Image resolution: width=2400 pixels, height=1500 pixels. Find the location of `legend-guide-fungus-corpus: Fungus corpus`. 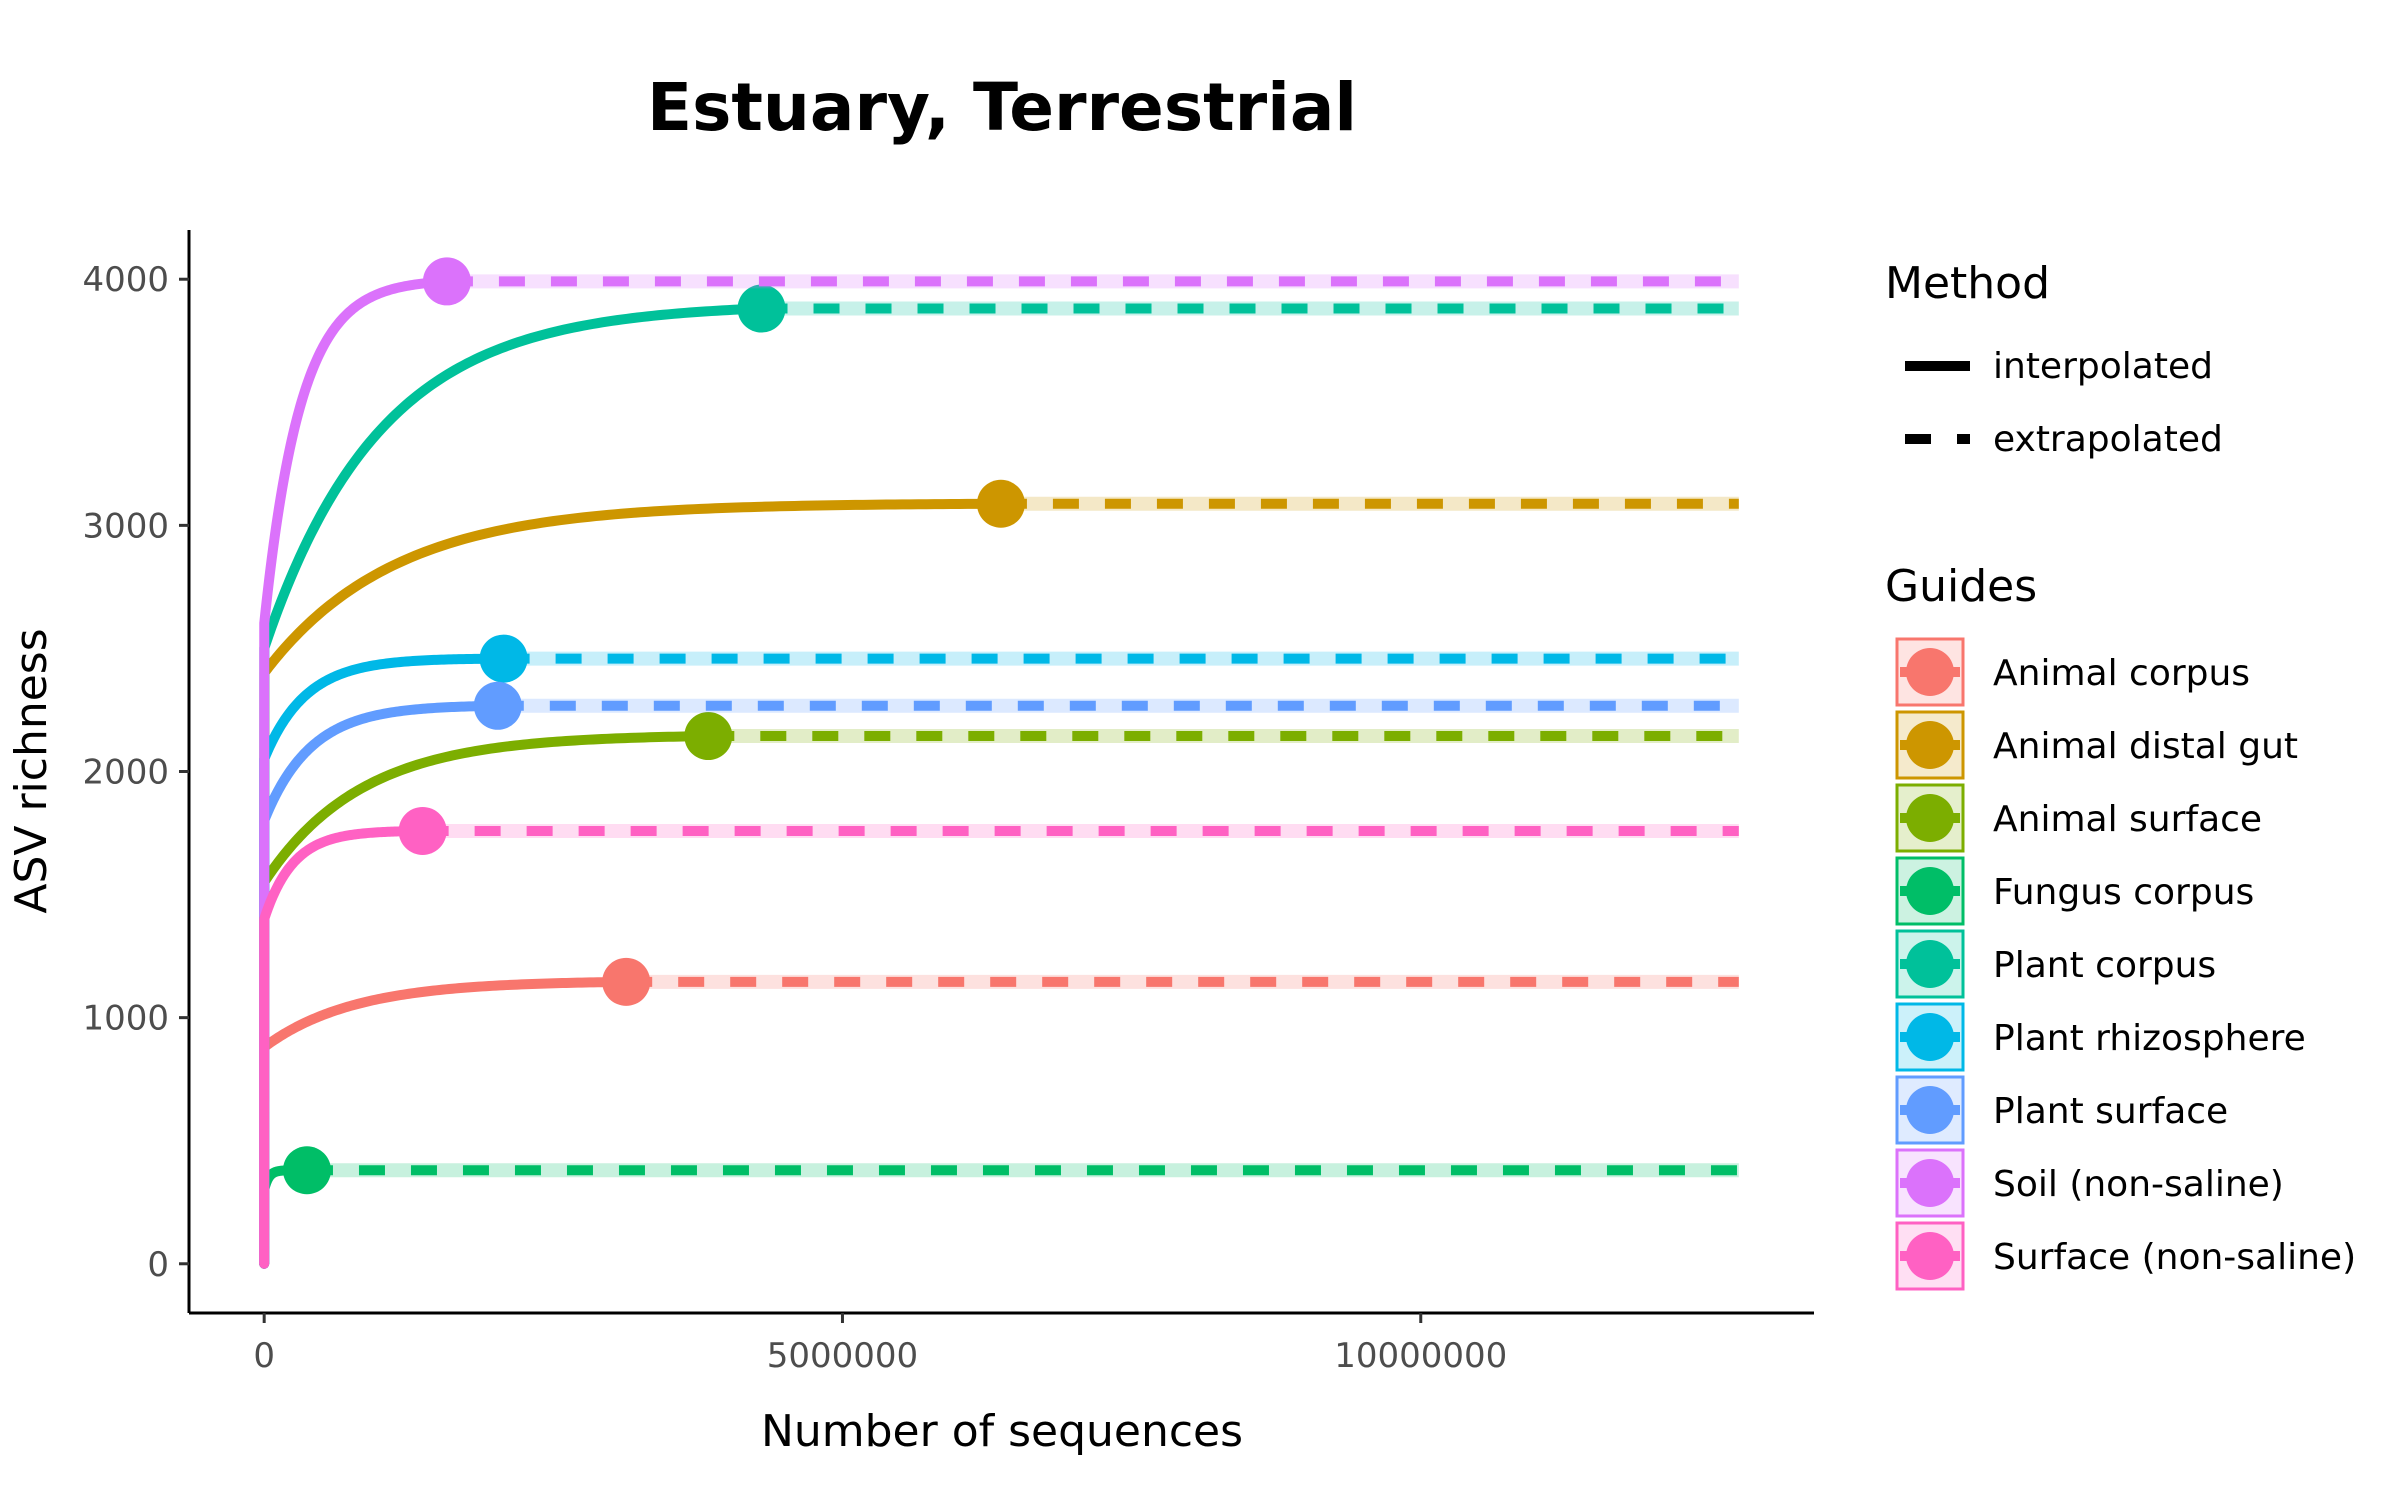

legend-guide-fungus-corpus: Fungus corpus is located at coordinates (2074, 891).